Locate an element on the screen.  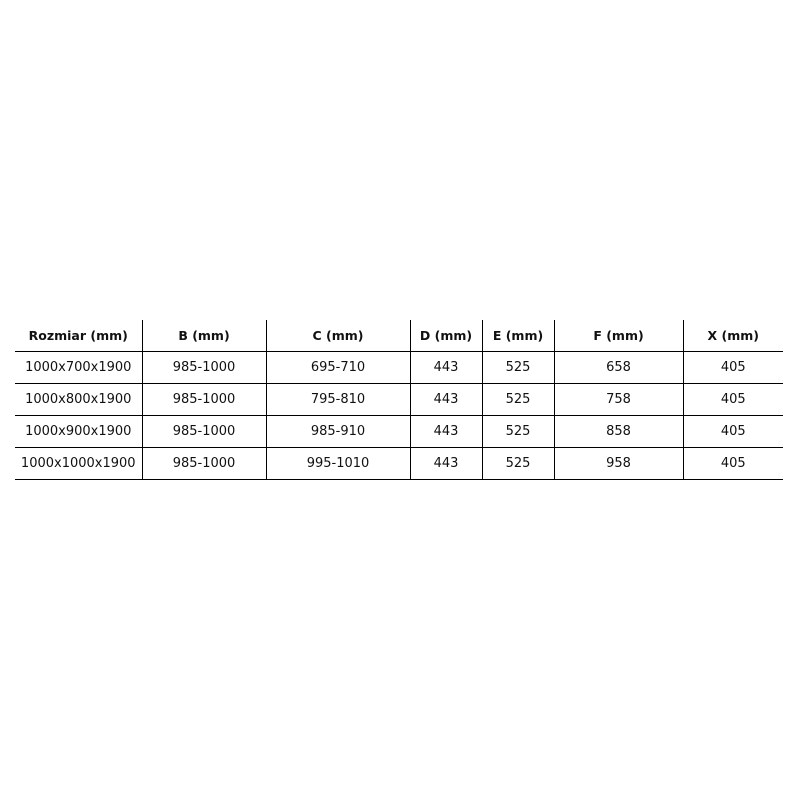
header-e: E (mm) is located at coordinates (517, 336).